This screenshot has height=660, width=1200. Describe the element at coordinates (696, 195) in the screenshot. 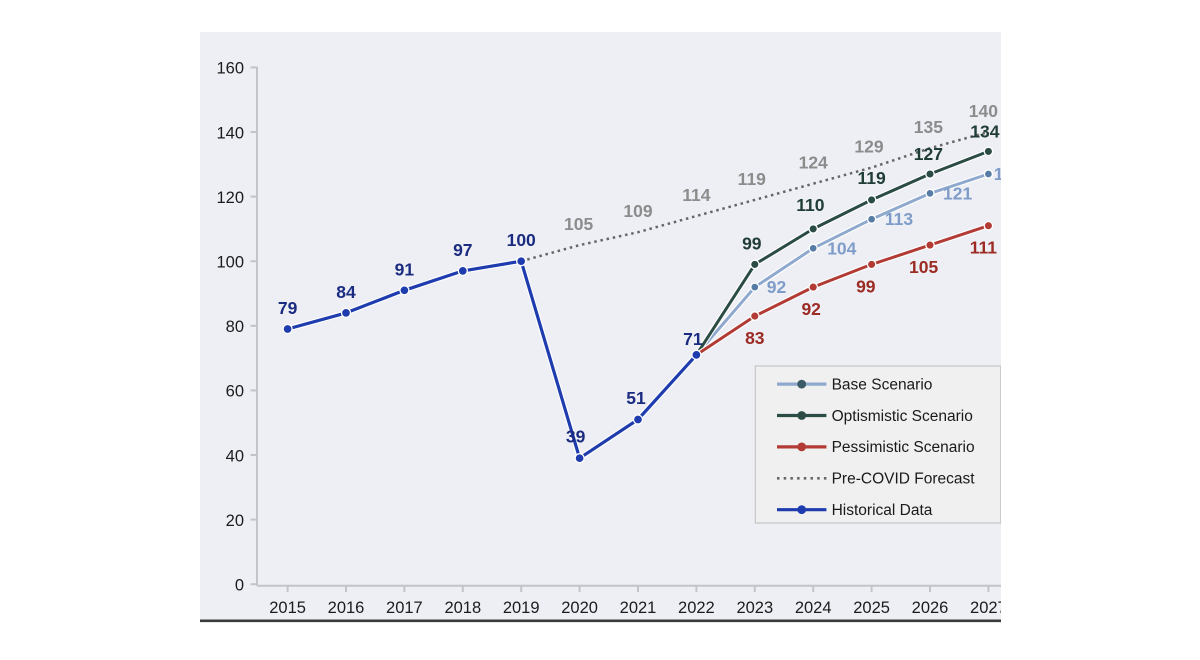

I see `svg-text: 114` at that location.